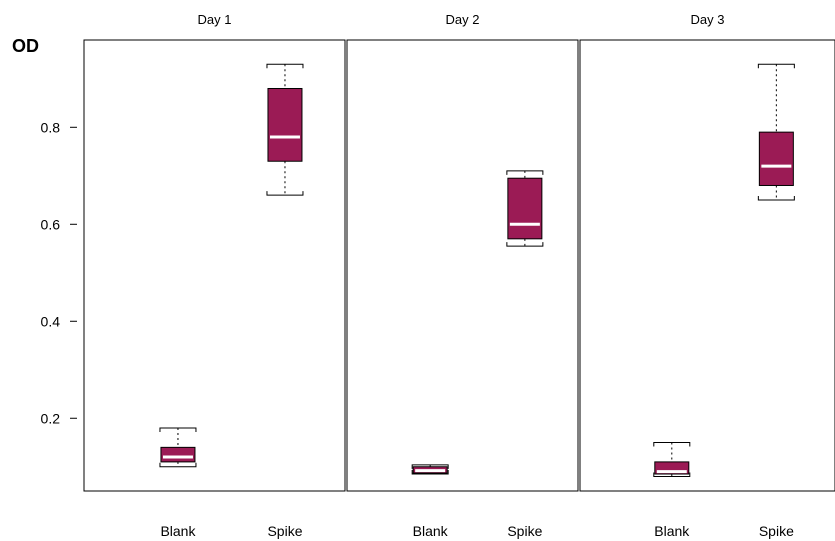  Describe the element at coordinates (708, 19) in the screenshot. I see `panel-title: Day 3` at that location.